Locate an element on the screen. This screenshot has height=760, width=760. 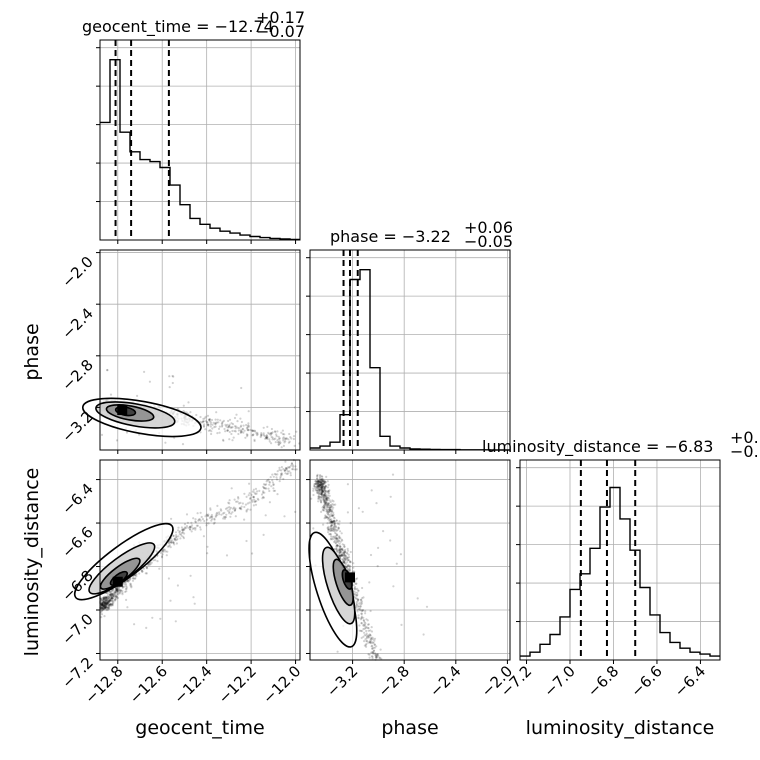
histogram-geocent_time is located at coordinates (200, 140).